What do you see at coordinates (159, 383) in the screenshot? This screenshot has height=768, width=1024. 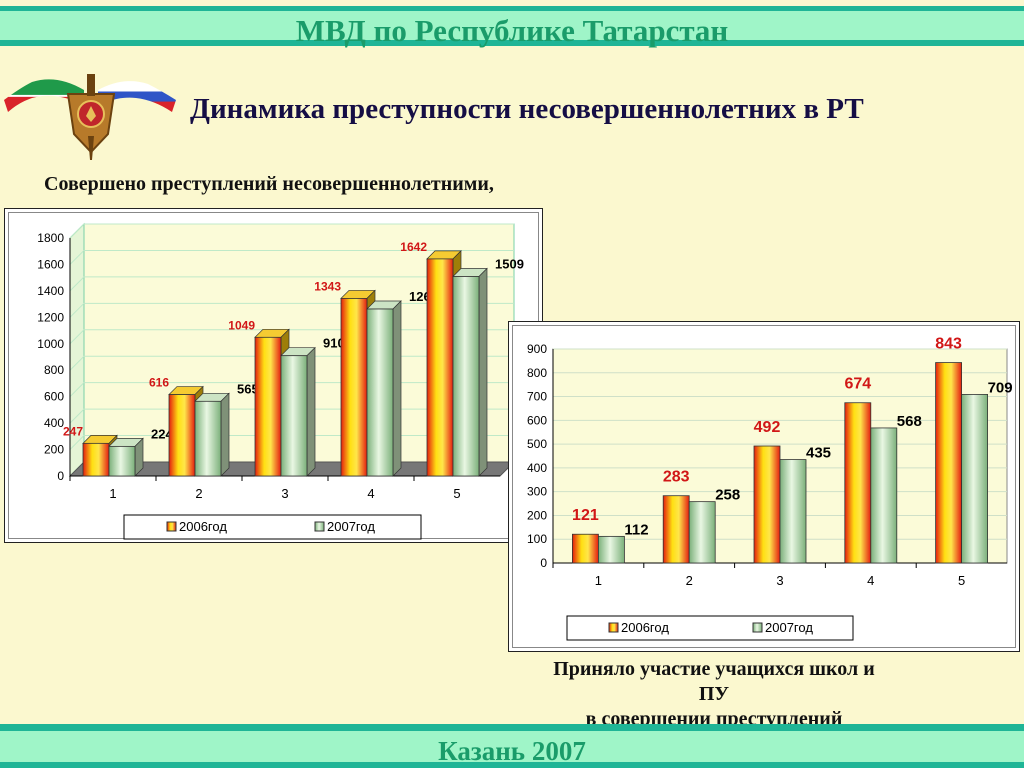 I see `data-label: 616` at bounding box center [159, 383].